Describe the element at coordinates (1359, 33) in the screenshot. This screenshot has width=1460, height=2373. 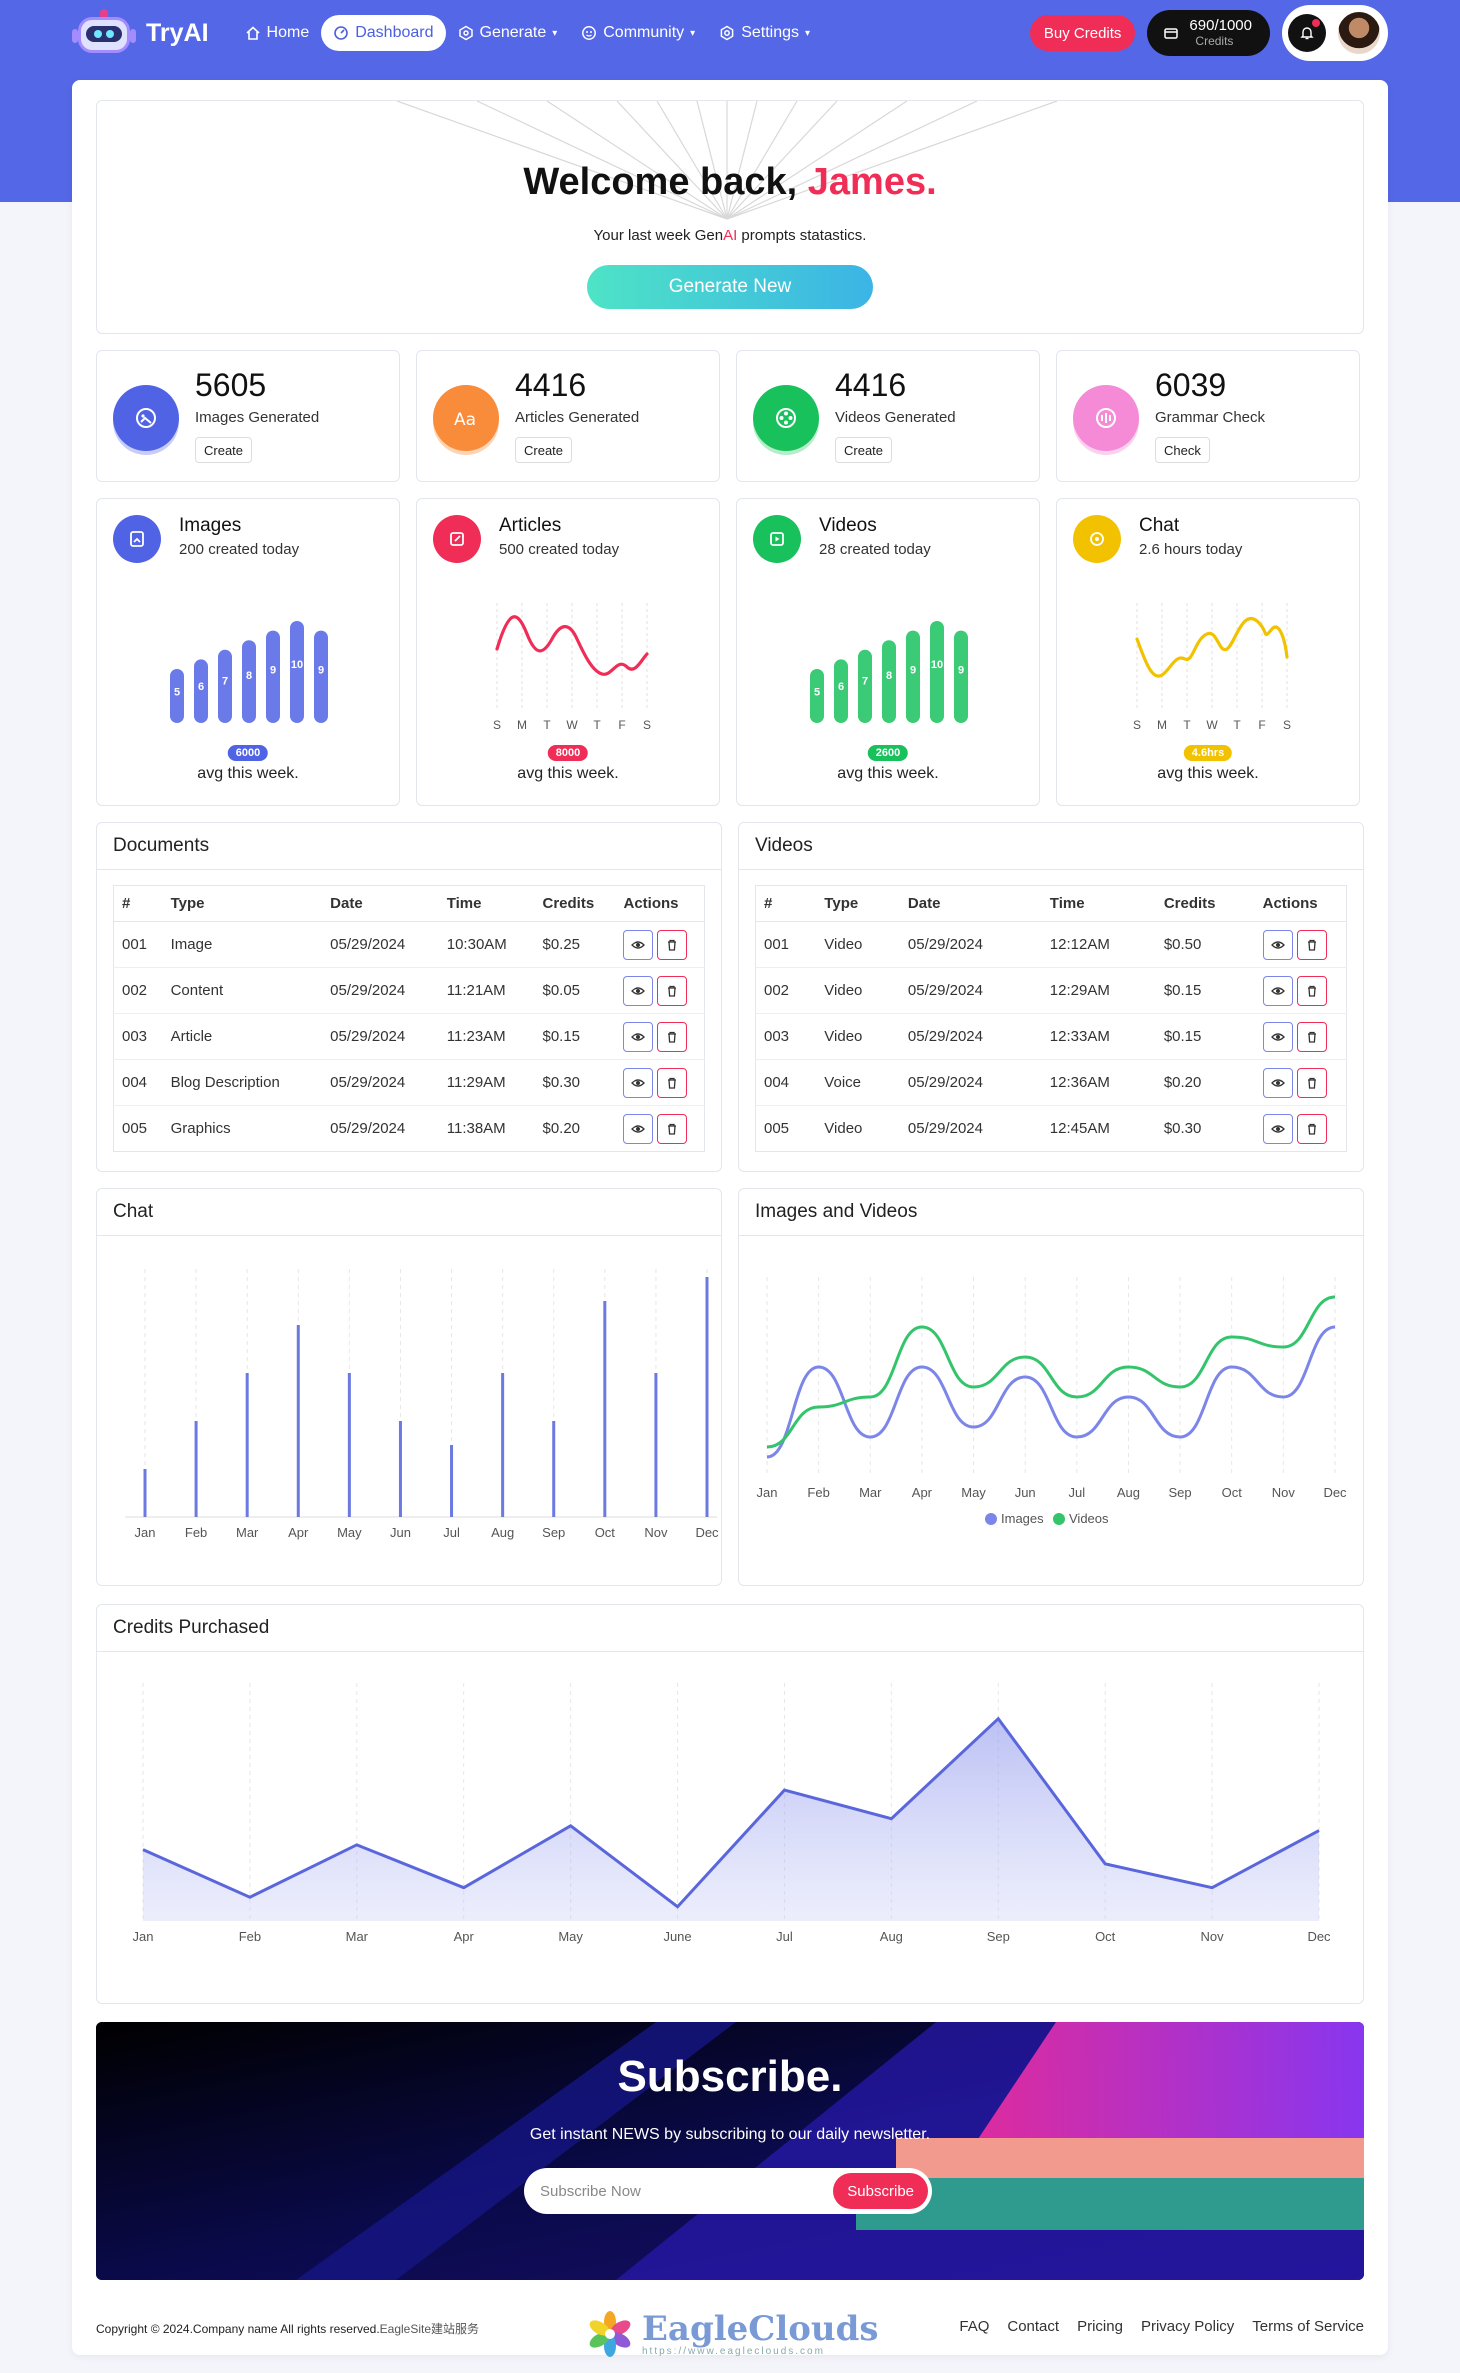
I see `avatar` at that location.